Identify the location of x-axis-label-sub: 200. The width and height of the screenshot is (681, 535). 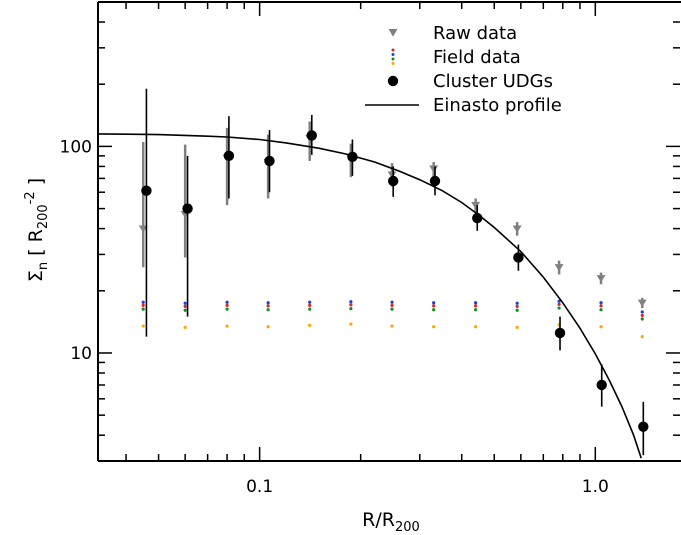
(407, 527).